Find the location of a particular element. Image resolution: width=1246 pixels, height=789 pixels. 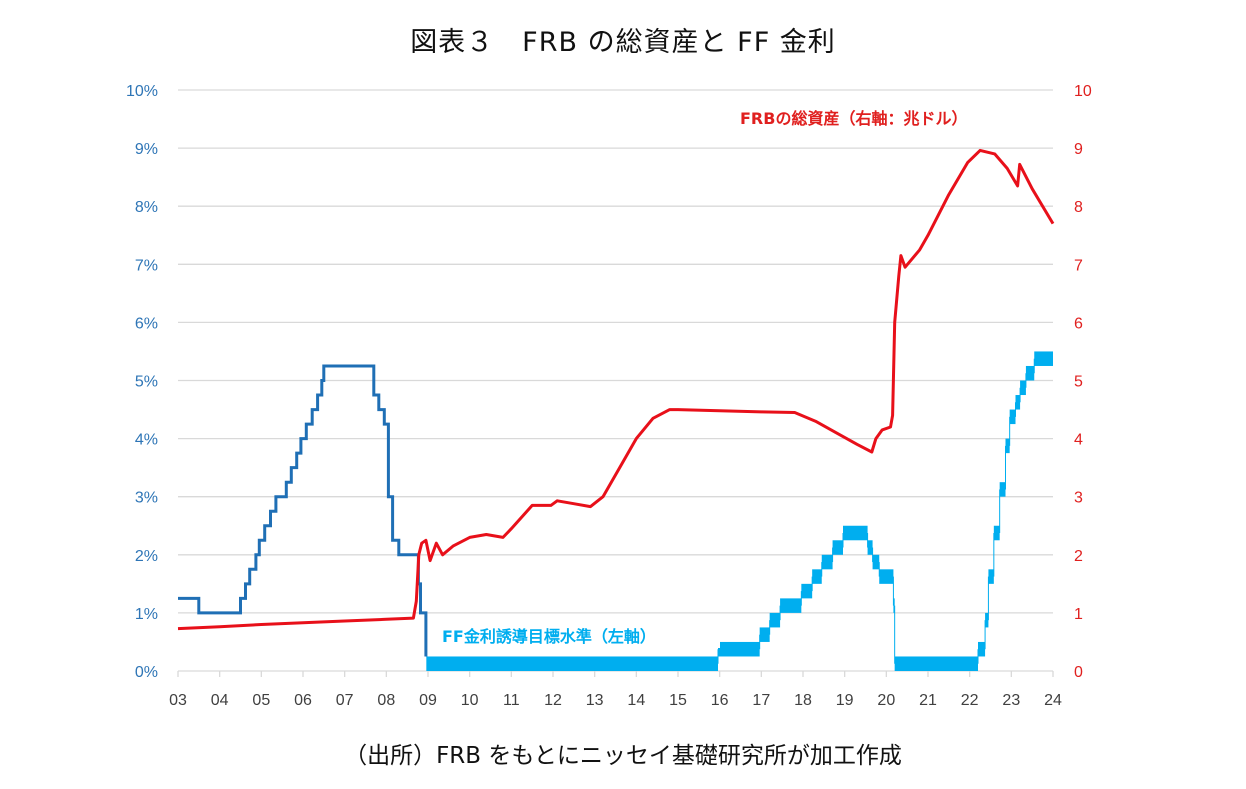

x-axis-tick-label: 15 is located at coordinates (678, 700).